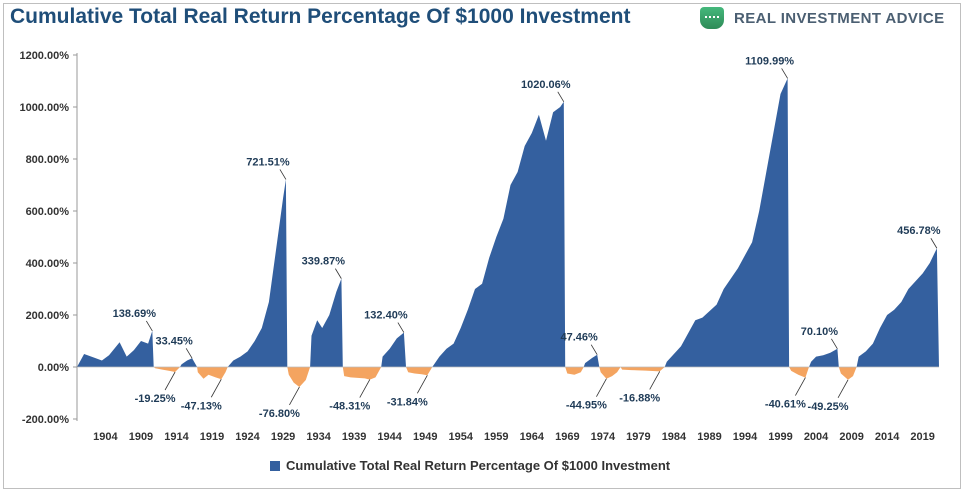 Image resolution: width=966 pixels, height=493 pixels. What do you see at coordinates (785, 405) in the screenshot?
I see `data-label: -40.61%` at bounding box center [785, 405].